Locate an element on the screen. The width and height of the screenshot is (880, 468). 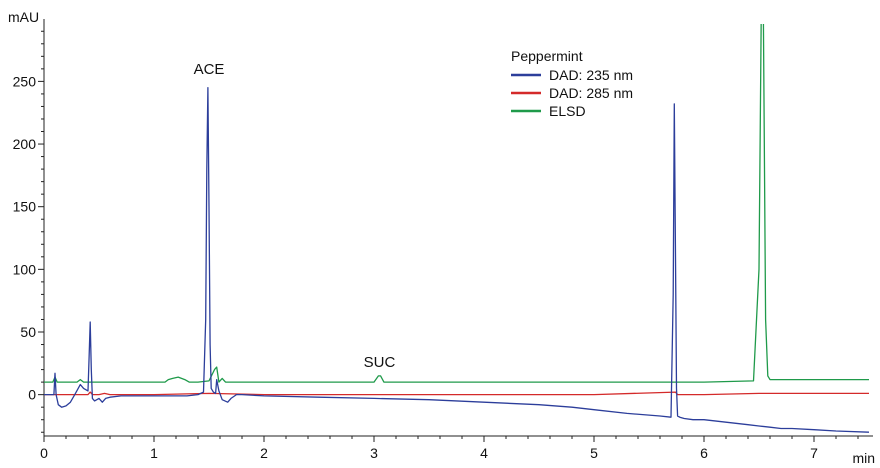
y-tick-label: 150 is located at coordinates (25, 207).